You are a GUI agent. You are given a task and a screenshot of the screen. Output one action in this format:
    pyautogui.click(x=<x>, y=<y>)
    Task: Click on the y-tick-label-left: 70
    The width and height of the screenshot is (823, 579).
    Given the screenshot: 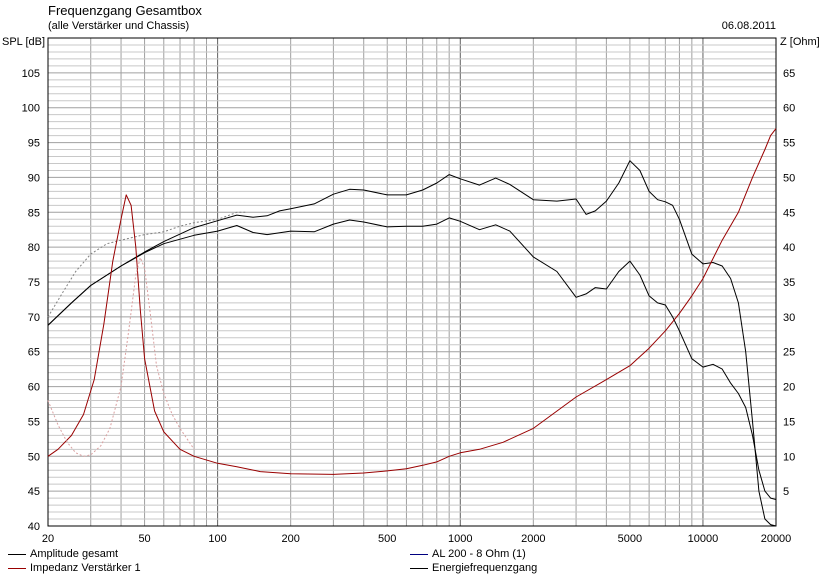 What is the action you would take?
    pyautogui.click(x=34, y=318)
    